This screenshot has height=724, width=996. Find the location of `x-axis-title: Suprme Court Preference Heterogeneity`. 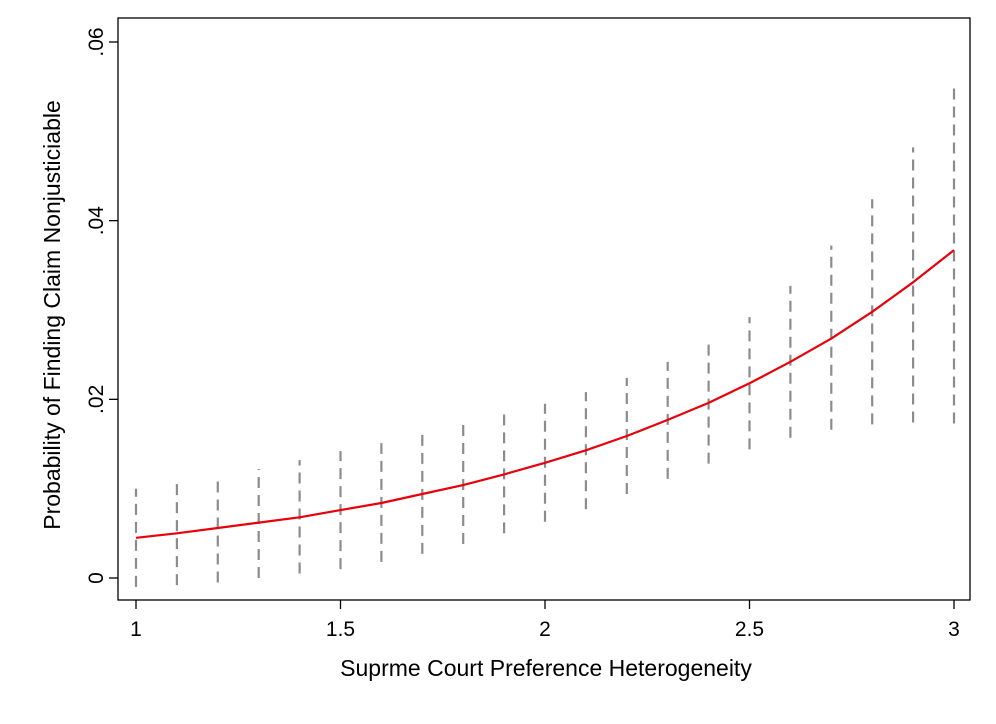

x-axis-title: Suprme Court Preference Heterogeneity is located at coordinates (546, 668).